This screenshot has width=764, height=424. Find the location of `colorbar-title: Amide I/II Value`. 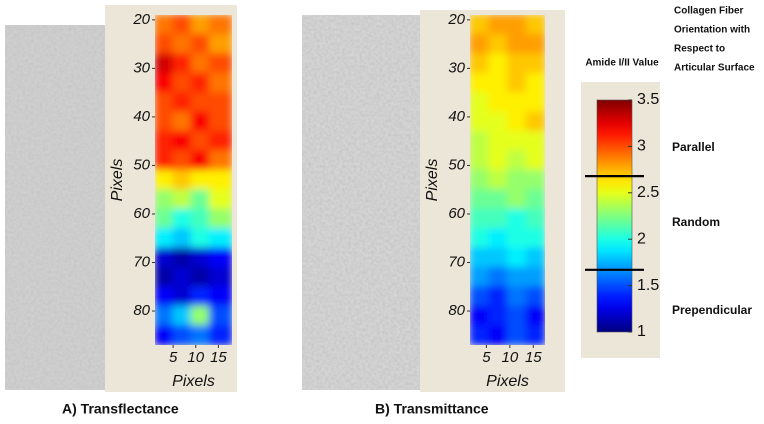

colorbar-title: Amide I/II Value is located at coordinates (622, 63).